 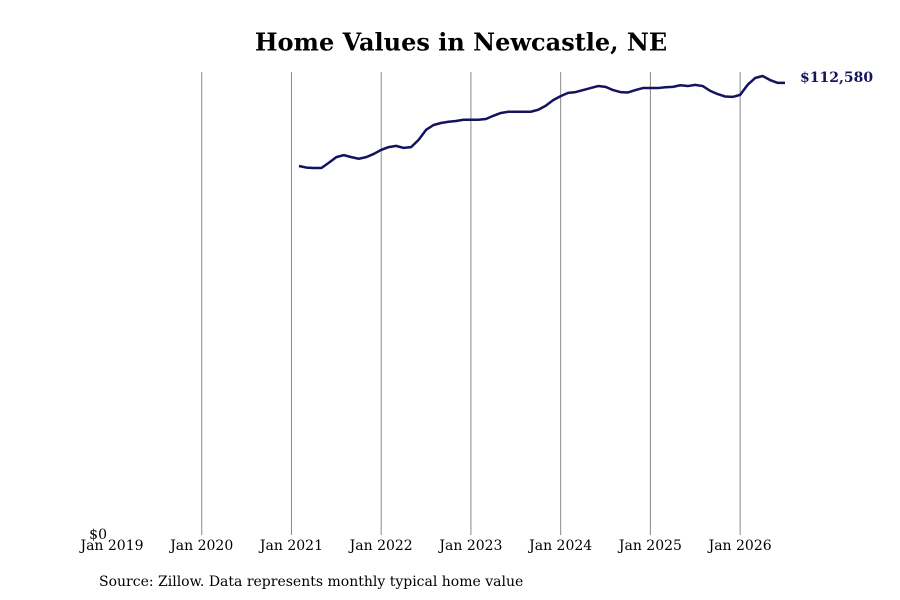 I want to click on x-tick-label: Jan 2023, so click(x=469, y=546).